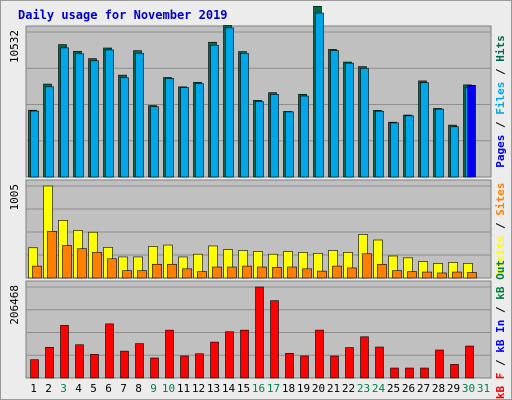  What do you see at coordinates (348, 388) in the screenshot?
I see `x-tick-label-day-22: 22` at bounding box center [348, 388].